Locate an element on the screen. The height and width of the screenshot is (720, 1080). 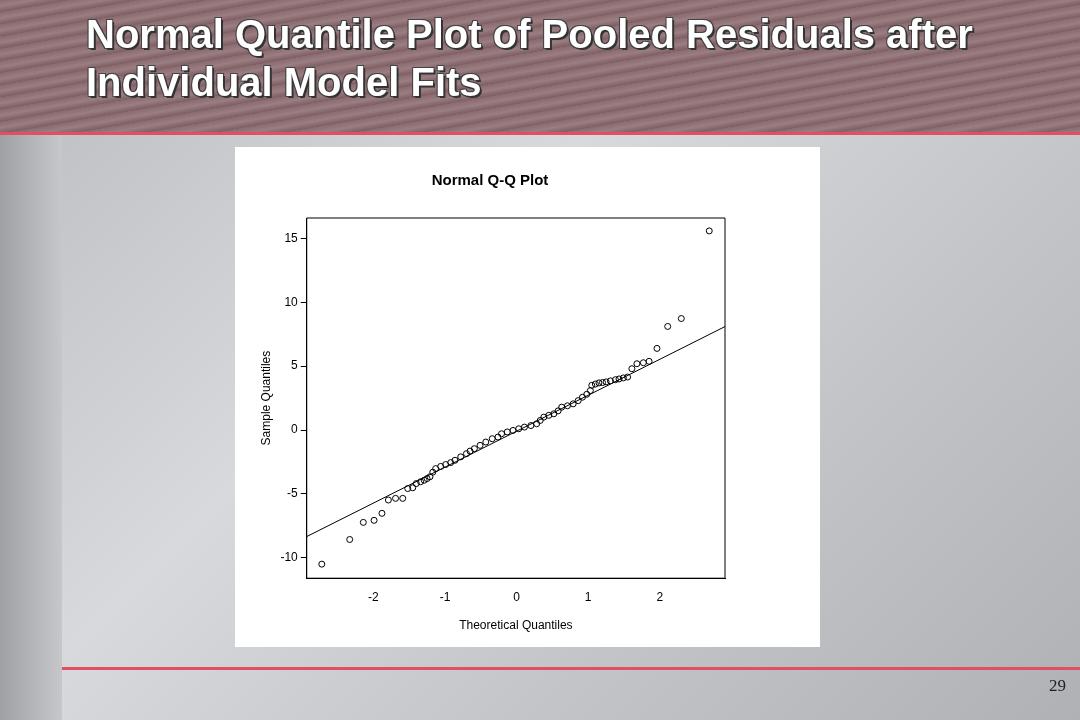
x-tick-label: 1 is located at coordinates (588, 596).